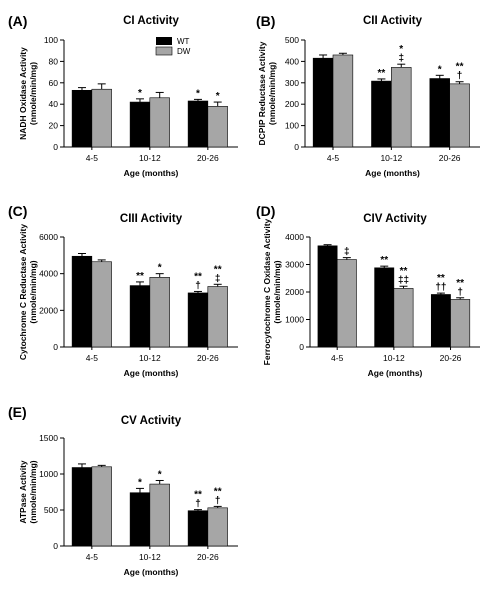 This screenshot has height=593, width=496. Describe the element at coordinates (23, 93) in the screenshot. I see `y-axis-label: NADH Oxidase Activity` at that location.